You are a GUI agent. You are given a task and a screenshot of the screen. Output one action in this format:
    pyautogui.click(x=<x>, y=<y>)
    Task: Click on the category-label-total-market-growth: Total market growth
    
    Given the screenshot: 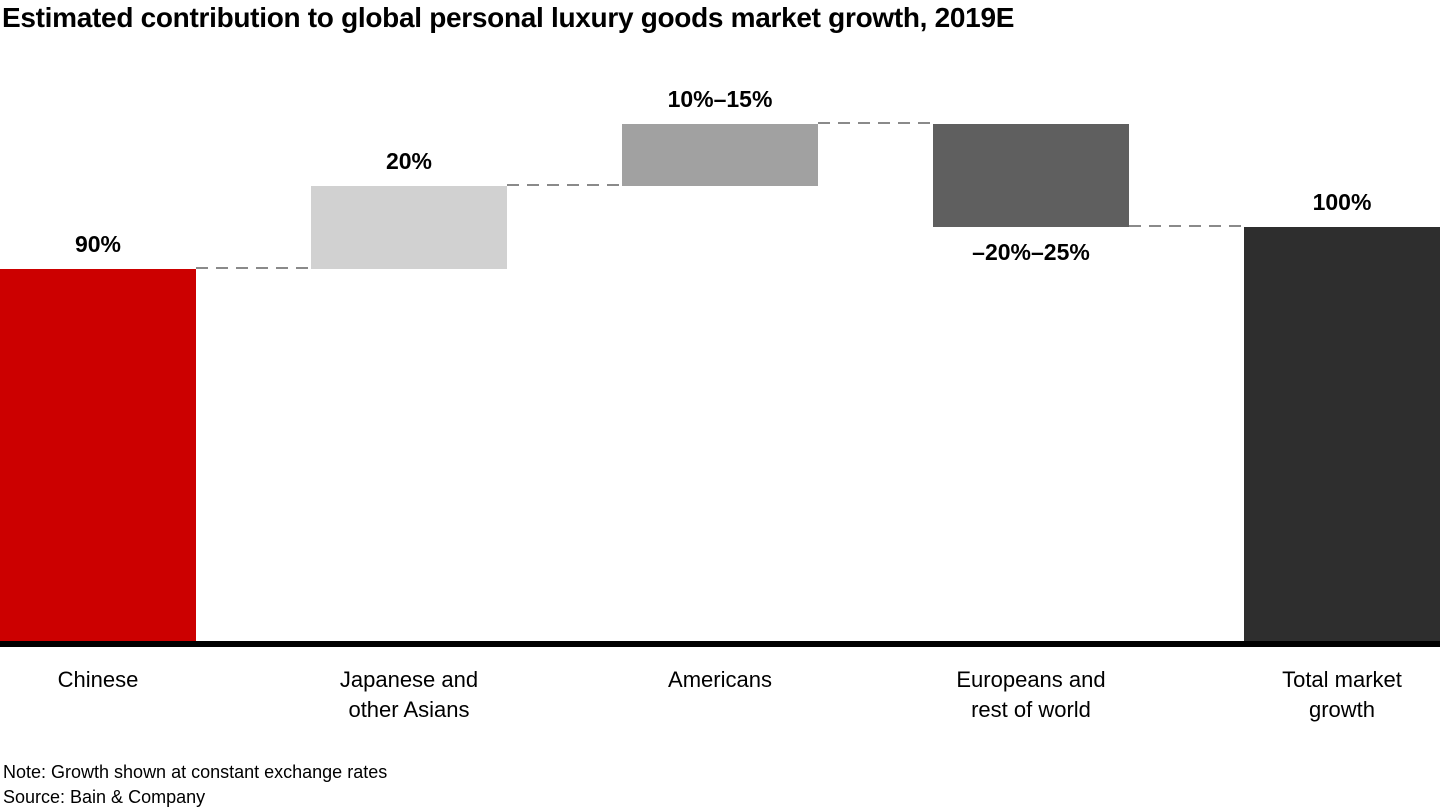 What is the action you would take?
    pyautogui.click(x=1342, y=694)
    